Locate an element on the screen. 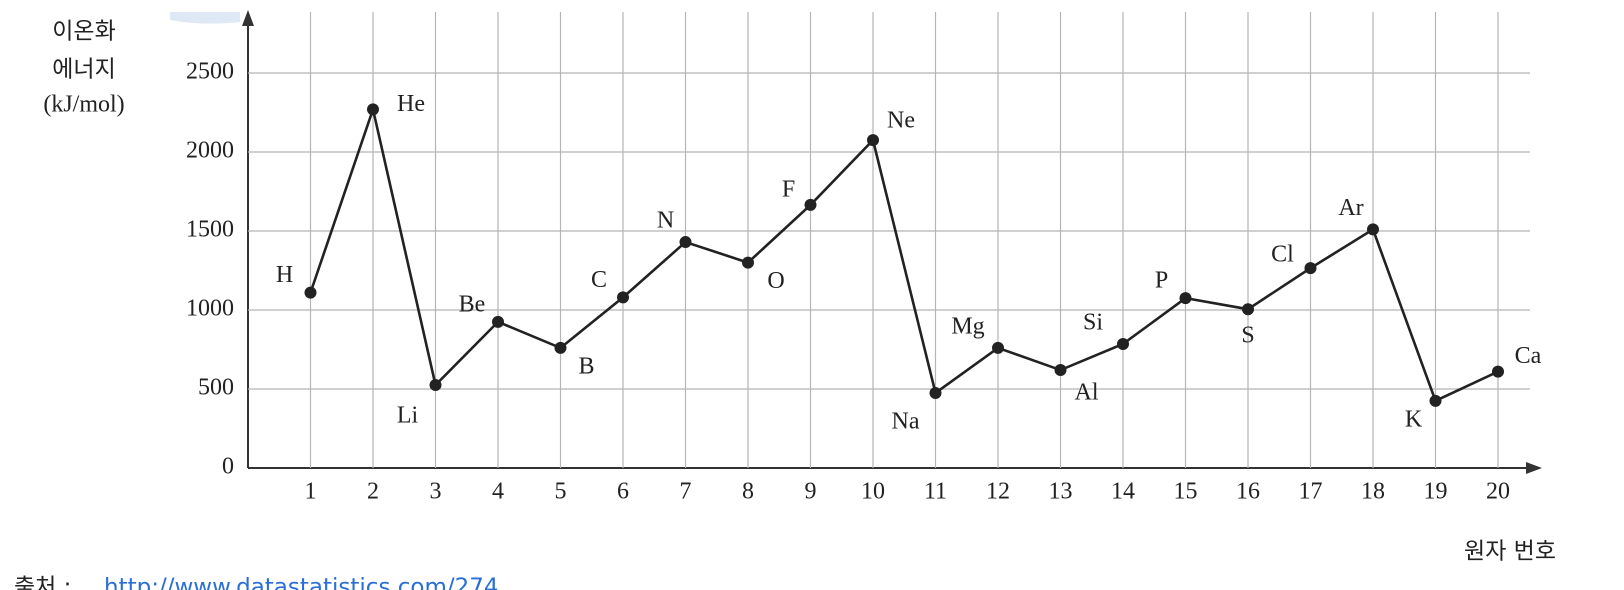 This screenshot has height=590, width=1624. point-label: Ca is located at coordinates (1528, 356).